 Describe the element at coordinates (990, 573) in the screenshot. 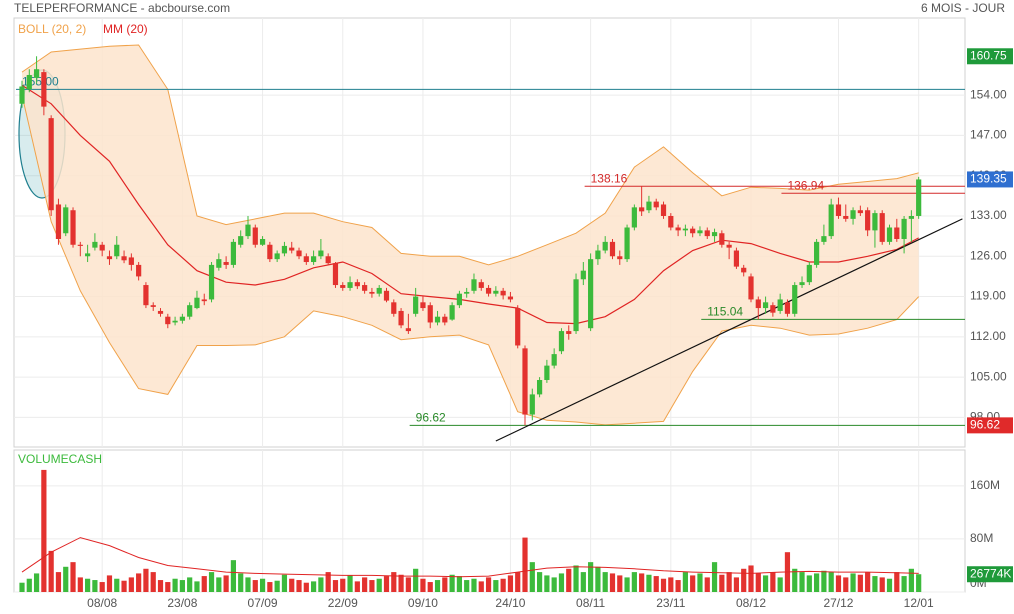

I see `volume-tag-label: 26774K` at that location.